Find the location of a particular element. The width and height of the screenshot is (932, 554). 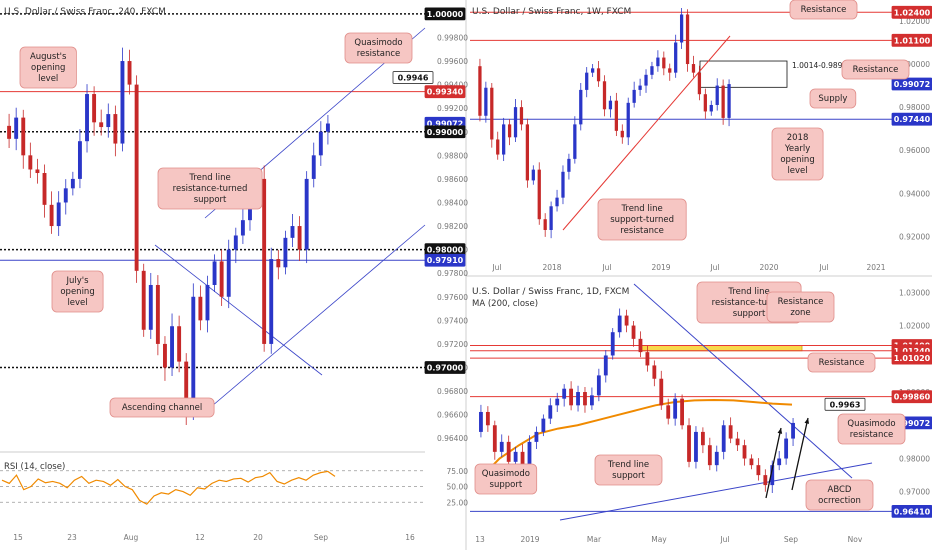

h4-price-tick: 0.98400 is located at coordinates (452, 202).